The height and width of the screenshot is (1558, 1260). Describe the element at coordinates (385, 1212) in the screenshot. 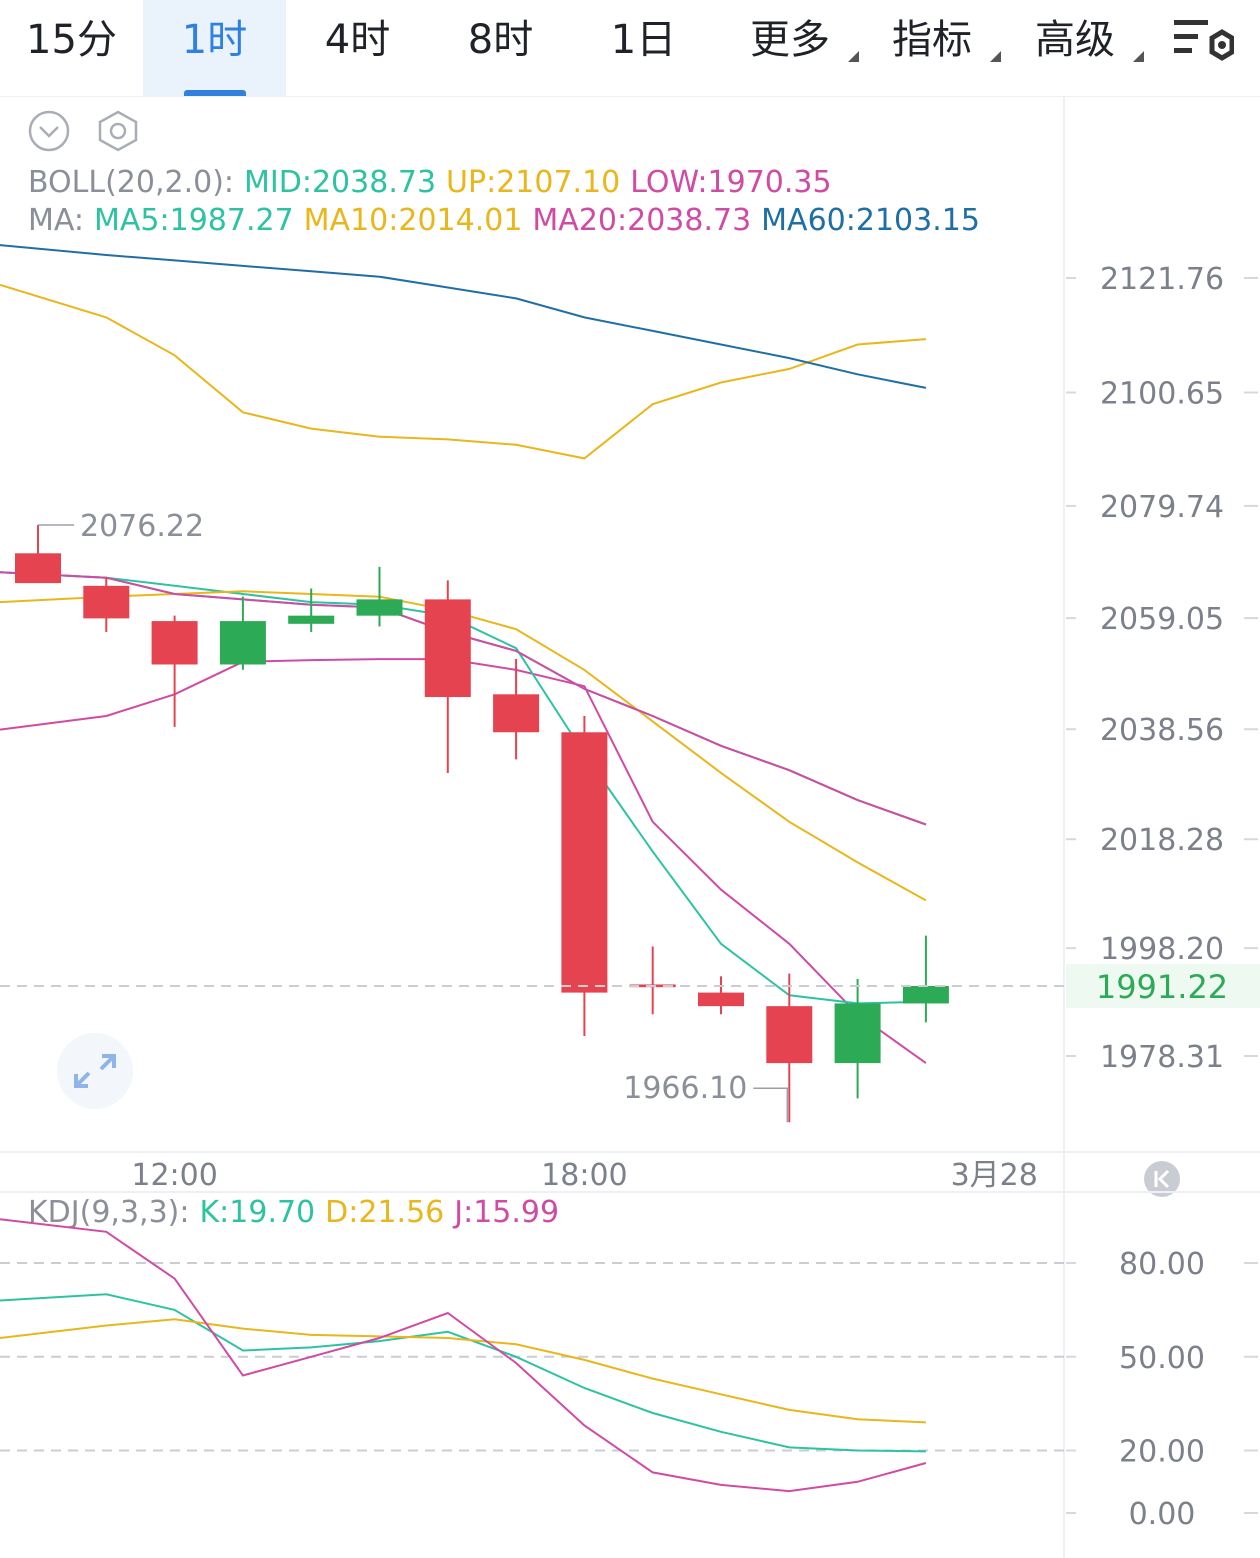

I see `kdj-d: D:21.56` at that location.